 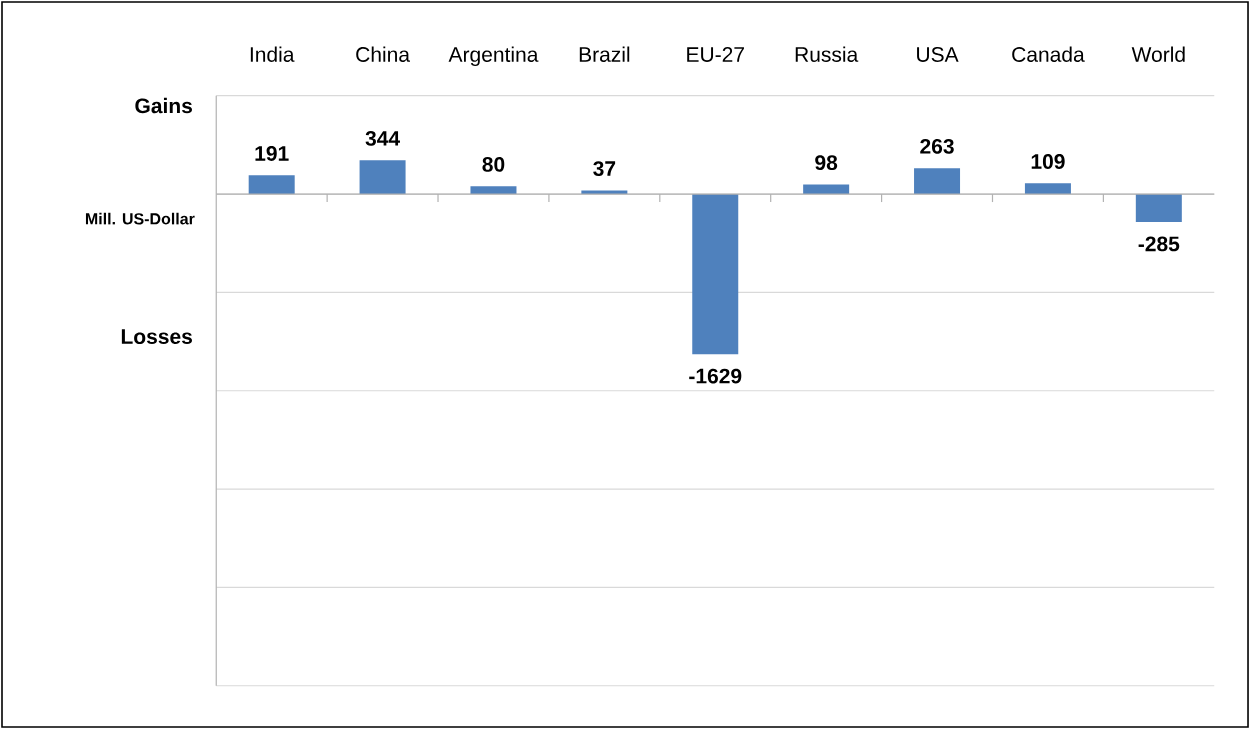 I want to click on data-label: -285, so click(x=1159, y=244).